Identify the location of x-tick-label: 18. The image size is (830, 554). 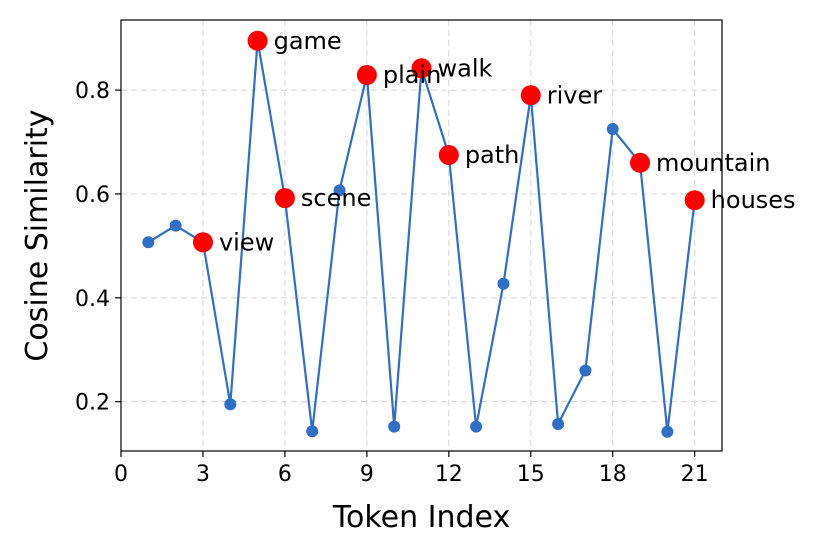
(613, 474).